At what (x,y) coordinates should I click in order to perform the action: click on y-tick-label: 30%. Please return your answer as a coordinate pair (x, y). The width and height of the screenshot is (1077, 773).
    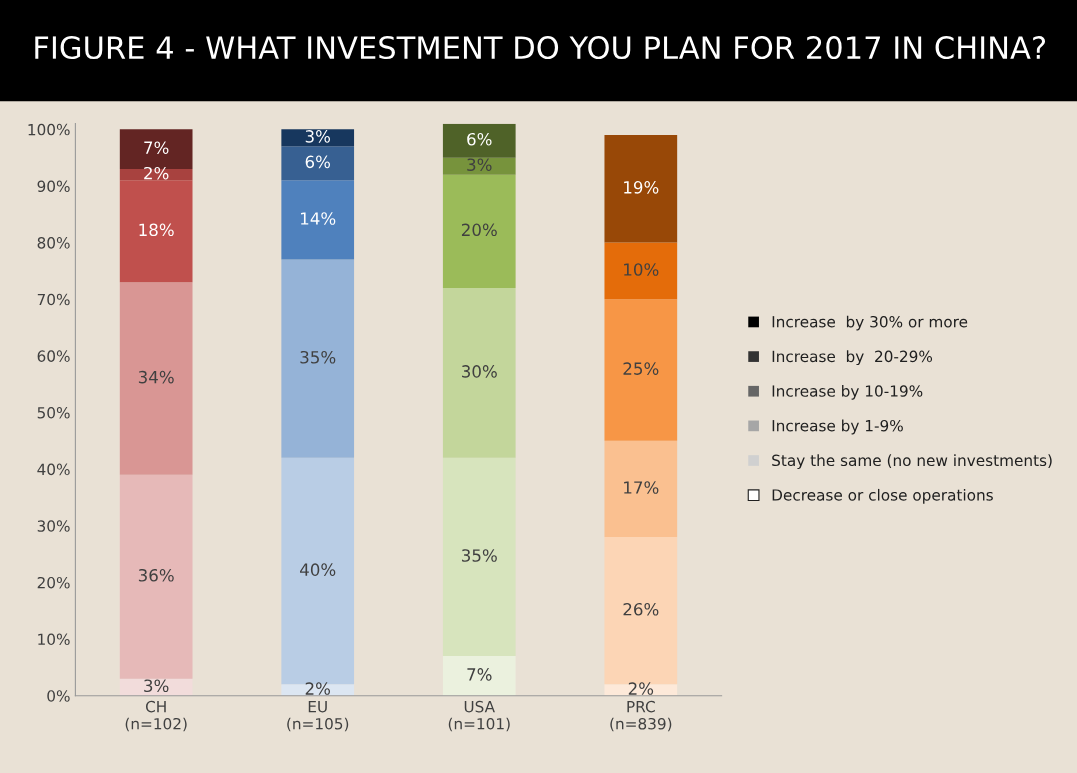
    Looking at the image, I should click on (53, 526).